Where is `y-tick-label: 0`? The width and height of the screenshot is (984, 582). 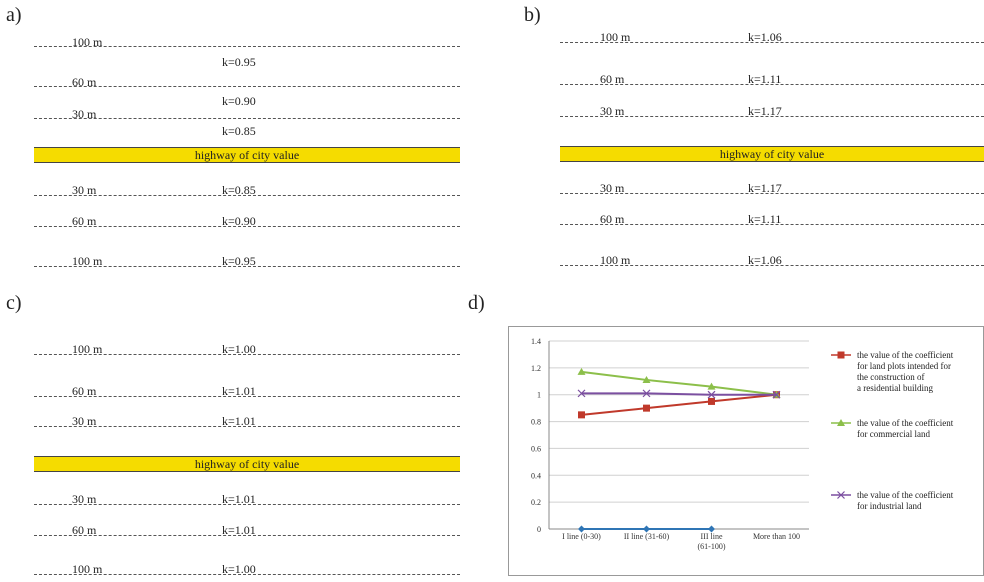
y-tick-label: 0 is located at coordinates (539, 529).